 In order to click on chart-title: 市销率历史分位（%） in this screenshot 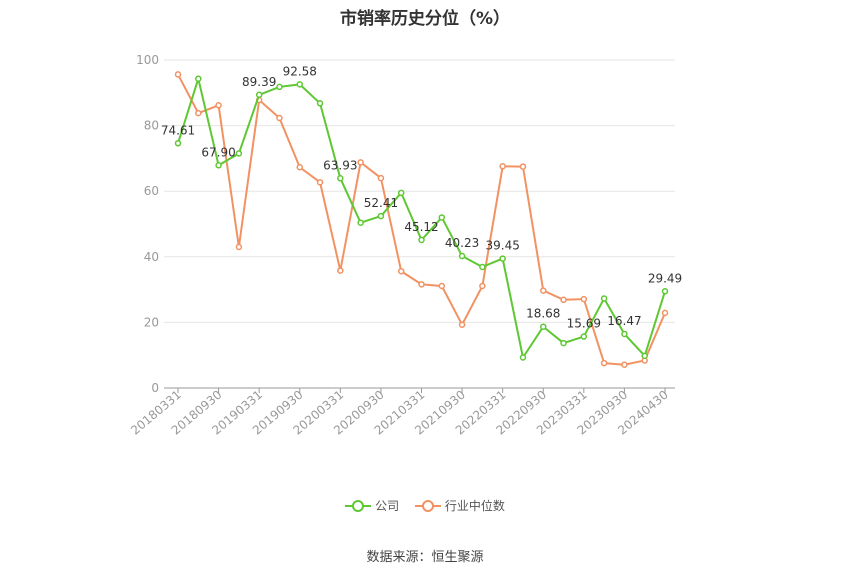, I will do `click(425, 19)`.